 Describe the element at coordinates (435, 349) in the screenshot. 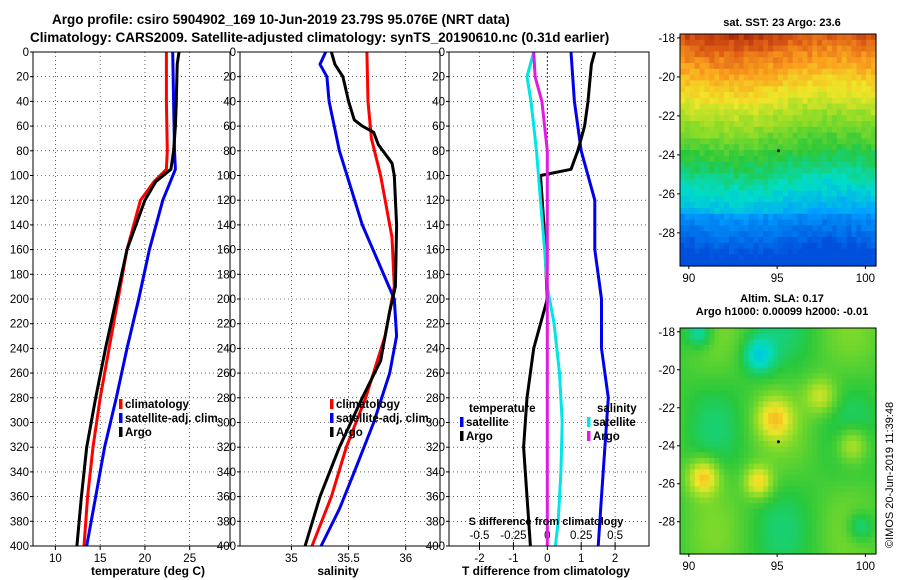

I see `difference-ytick-label: 240` at that location.